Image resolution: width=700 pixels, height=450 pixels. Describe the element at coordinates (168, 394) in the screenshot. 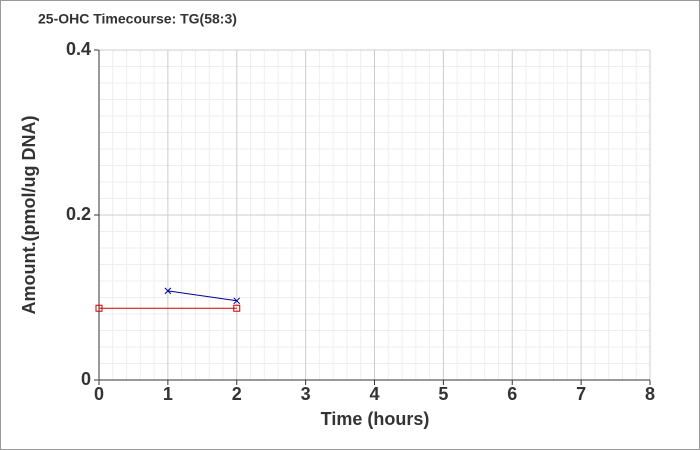

I see `x-tick-label: 1` at that location.